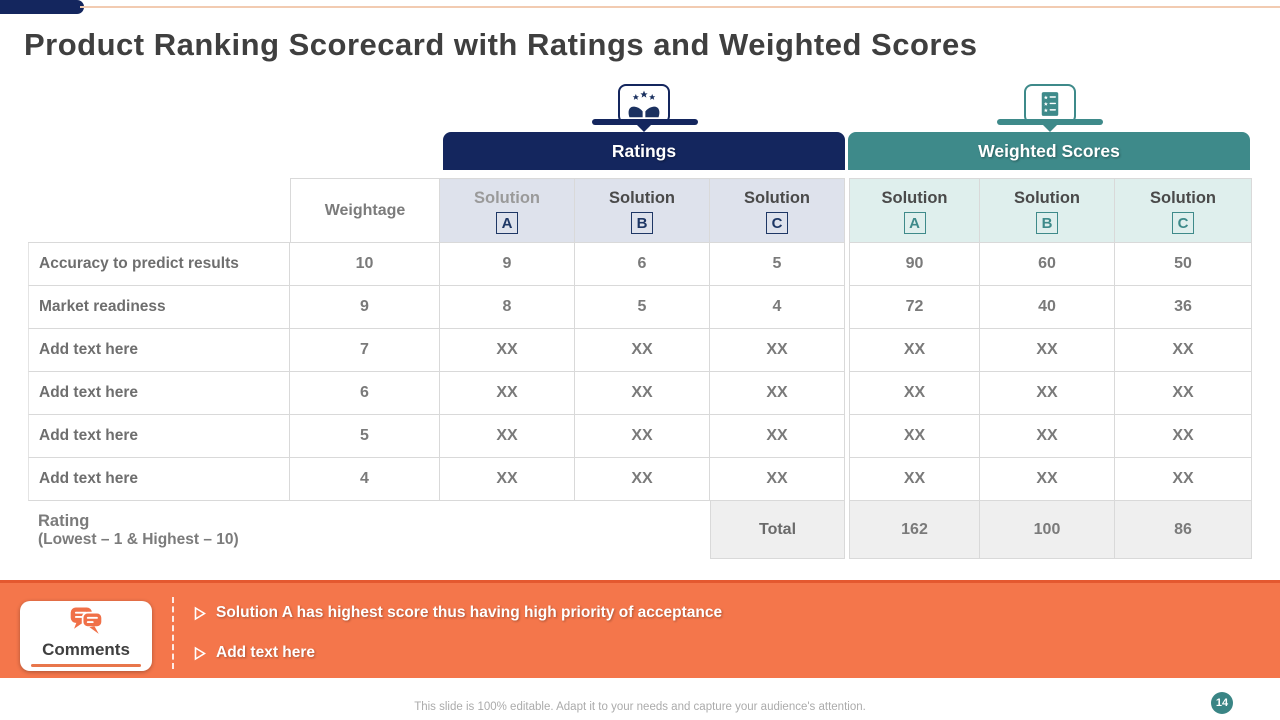 The width and height of the screenshot is (1280, 720). What do you see at coordinates (914, 530) in the screenshot?
I see `total-value-solution-a: 162` at bounding box center [914, 530].